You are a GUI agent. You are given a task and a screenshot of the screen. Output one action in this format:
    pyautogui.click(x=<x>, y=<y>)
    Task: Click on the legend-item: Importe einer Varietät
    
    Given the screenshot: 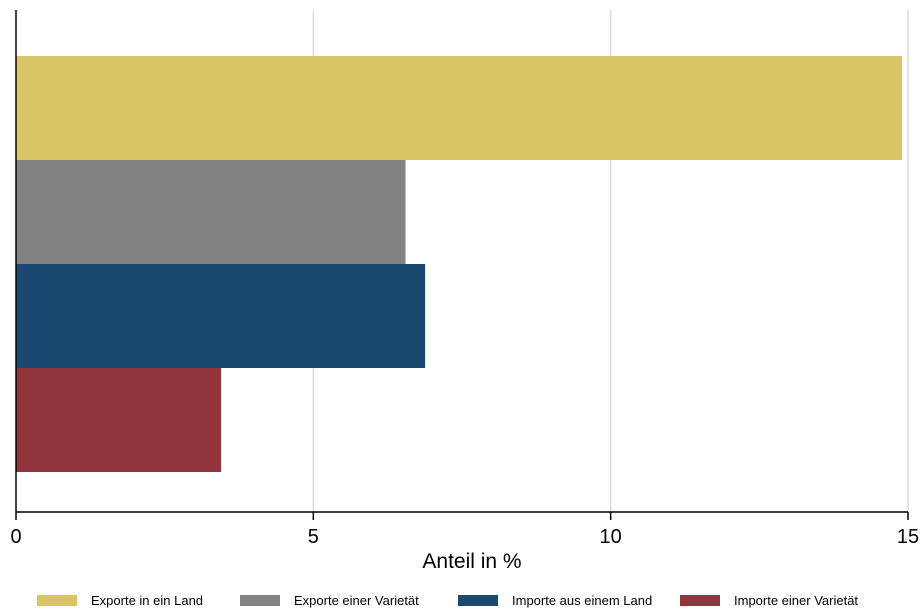 What is the action you would take?
    pyautogui.click(x=769, y=600)
    